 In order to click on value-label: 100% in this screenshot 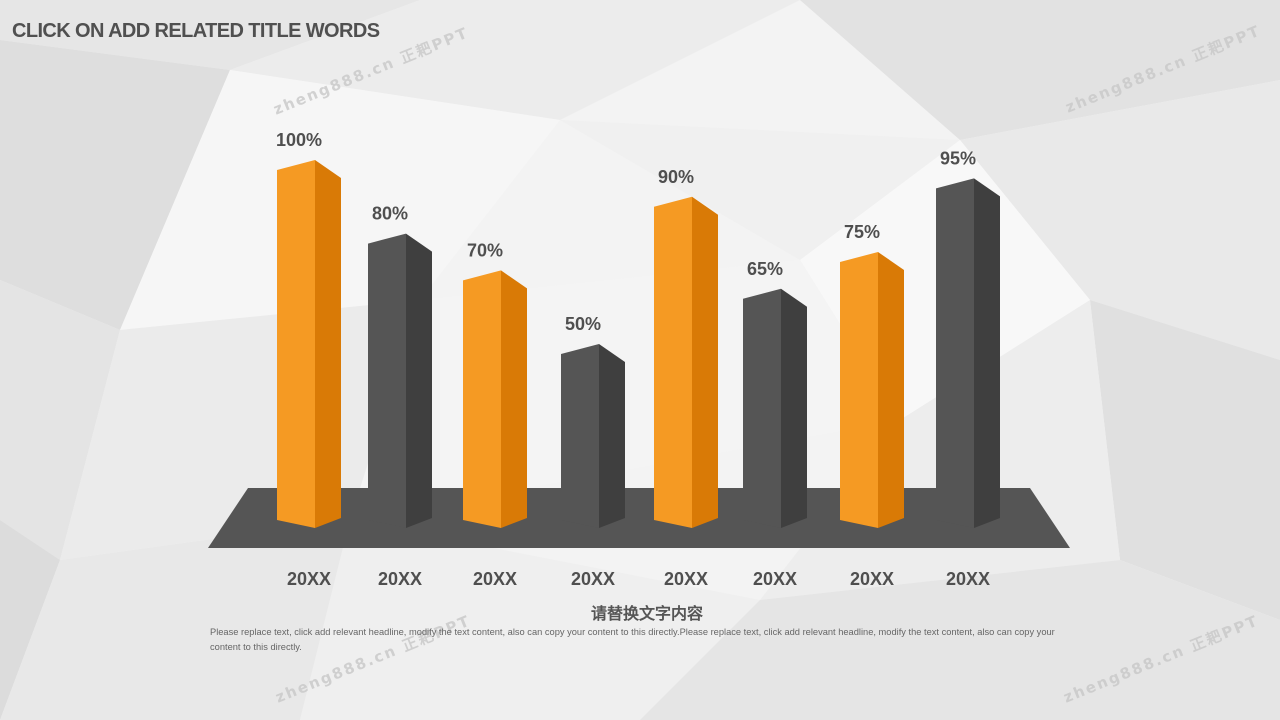, I will do `click(299, 140)`.